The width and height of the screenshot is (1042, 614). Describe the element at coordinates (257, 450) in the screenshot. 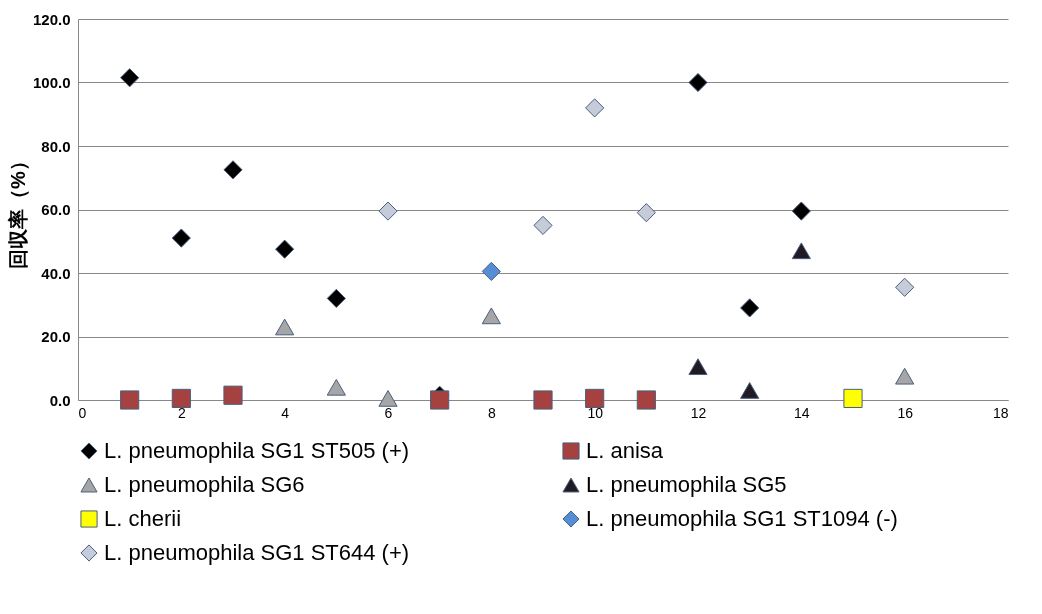

I see `legend-label: L. pneumophila SG1 ST505 (+)` at that location.